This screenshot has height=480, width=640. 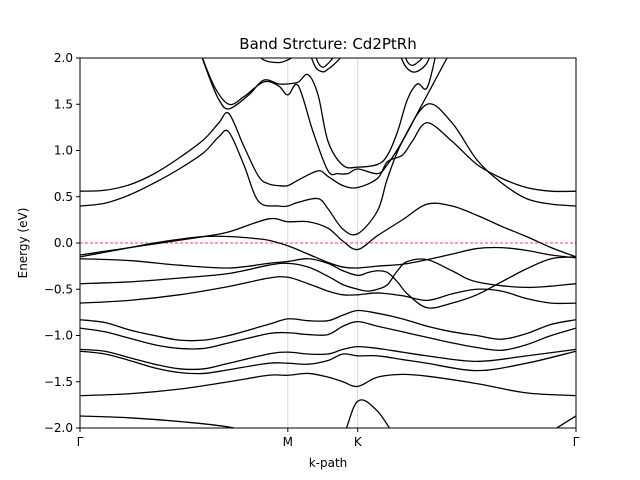 I want to click on y-tick-label: 0.0, so click(x=63, y=243).